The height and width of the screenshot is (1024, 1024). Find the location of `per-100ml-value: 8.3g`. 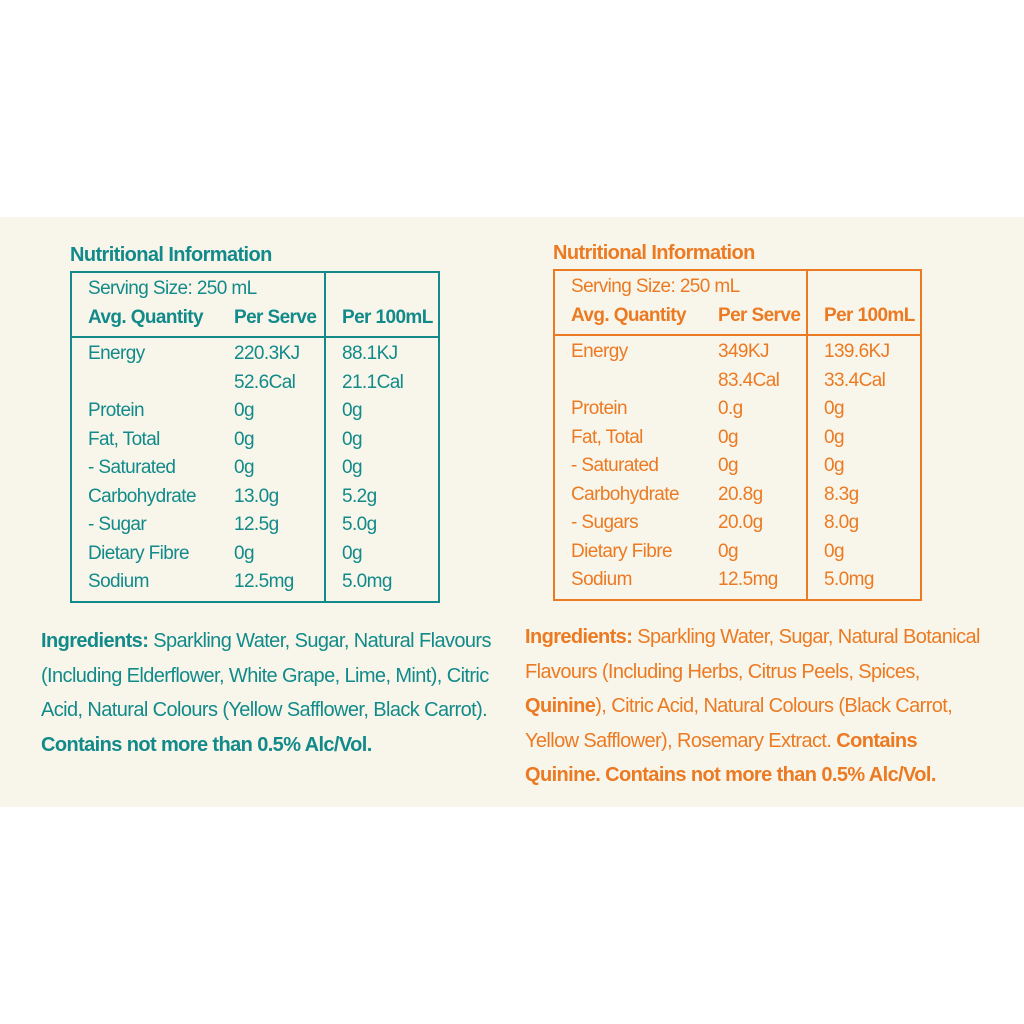

per-100ml-value: 8.3g is located at coordinates (863, 494).